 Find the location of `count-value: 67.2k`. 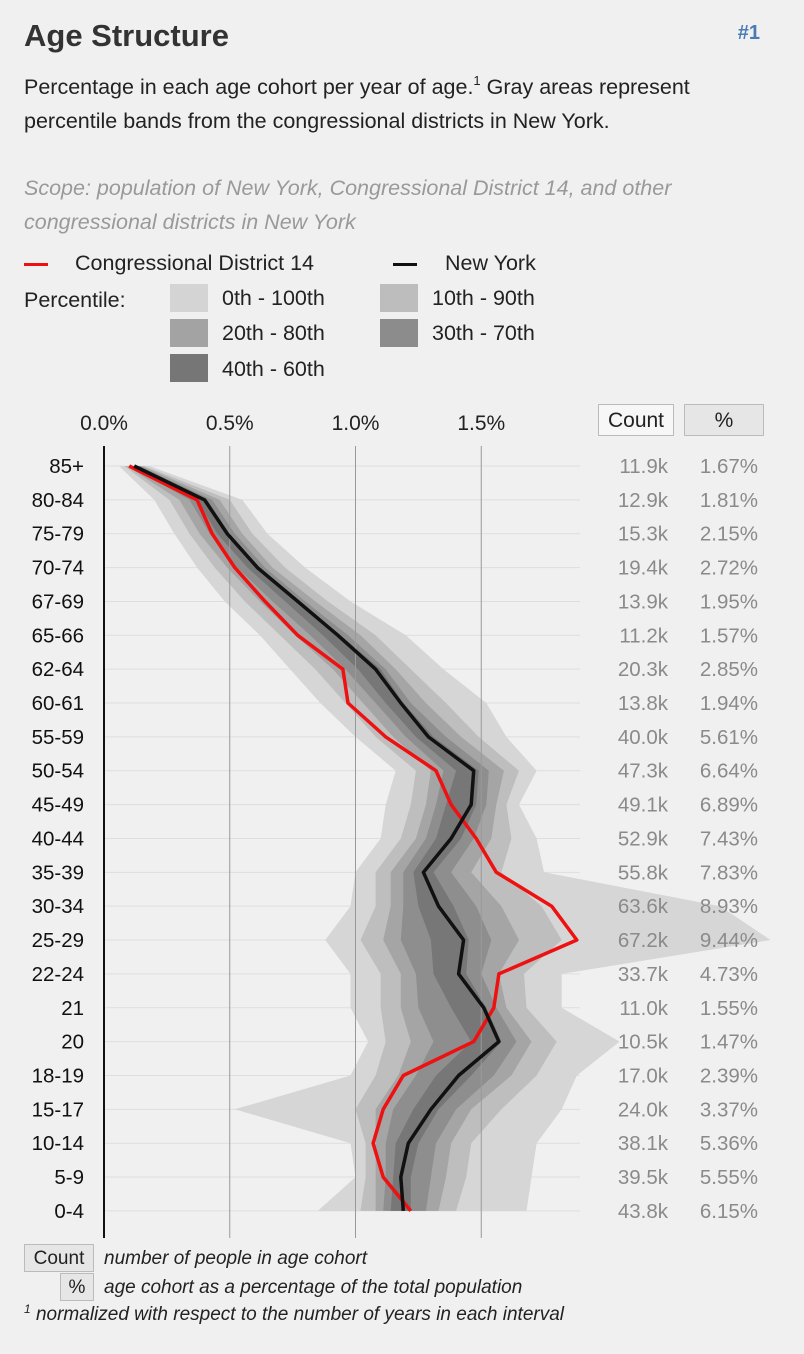

count-value: 67.2k is located at coordinates (643, 940).